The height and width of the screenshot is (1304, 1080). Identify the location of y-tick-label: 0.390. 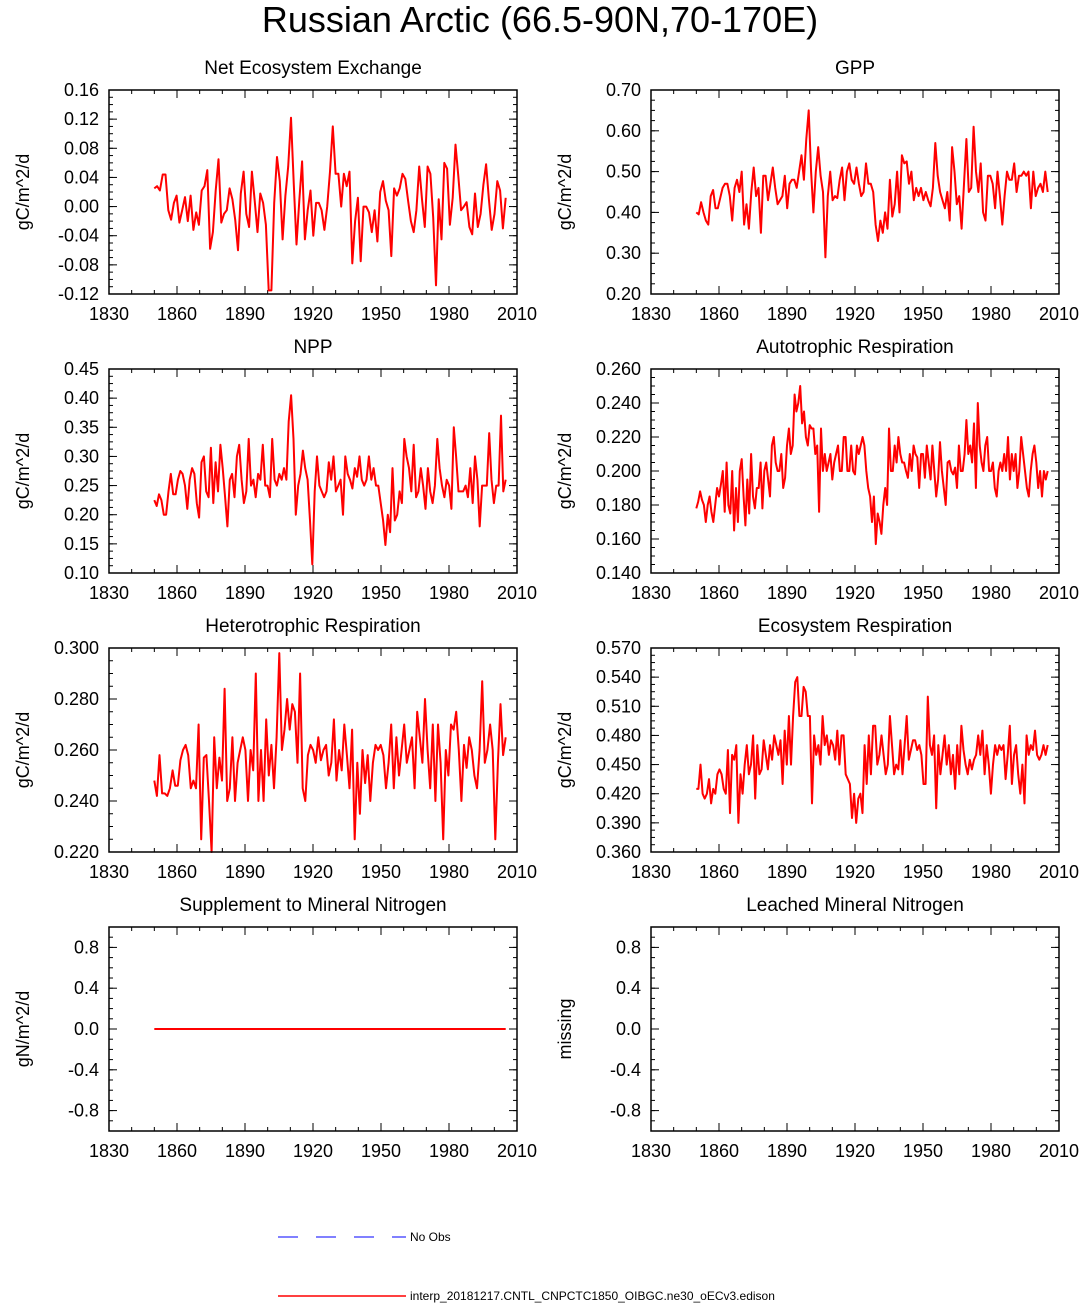
(618, 823).